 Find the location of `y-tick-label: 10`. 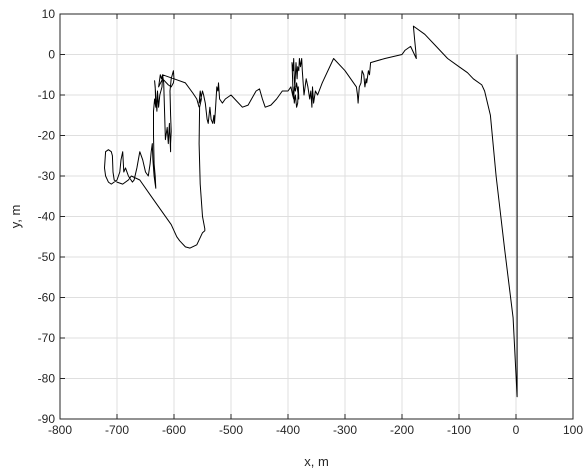

y-tick-label: 10 is located at coordinates (49, 14).